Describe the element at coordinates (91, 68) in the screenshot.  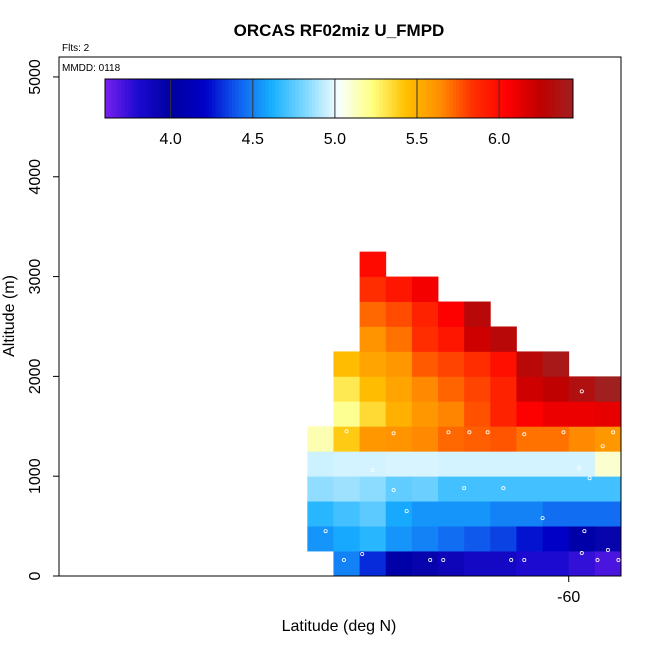
I see `date-annotation: MMDD: 0118` at that location.